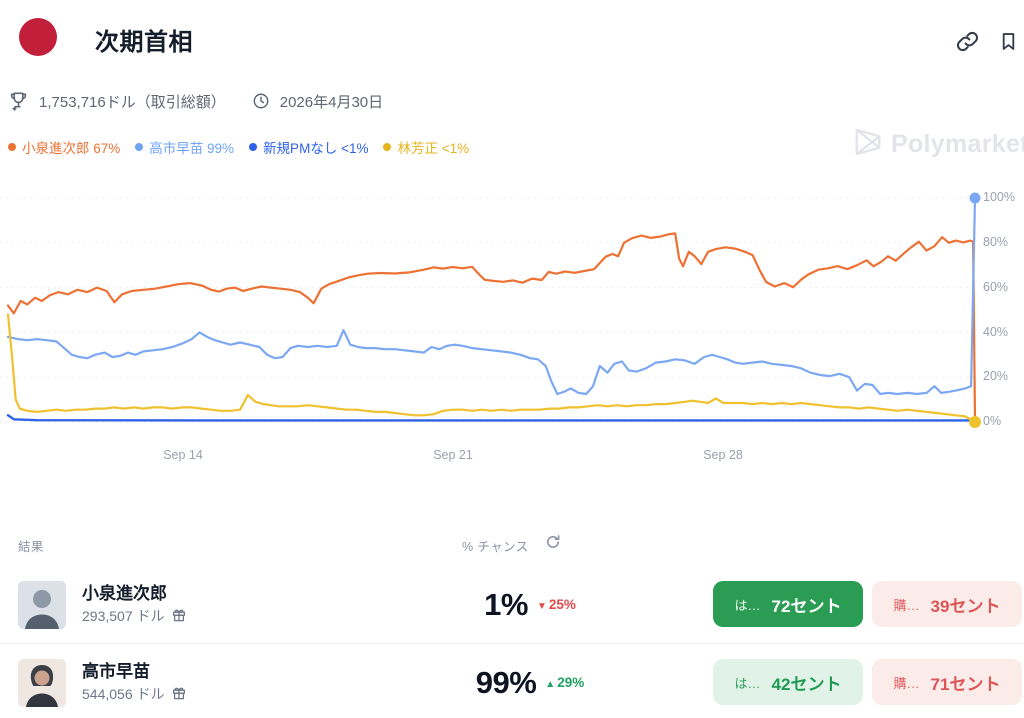 This screenshot has height=718, width=1024. What do you see at coordinates (134, 694) in the screenshot?
I see `outcome-volume: 544,056 ドル` at bounding box center [134, 694].